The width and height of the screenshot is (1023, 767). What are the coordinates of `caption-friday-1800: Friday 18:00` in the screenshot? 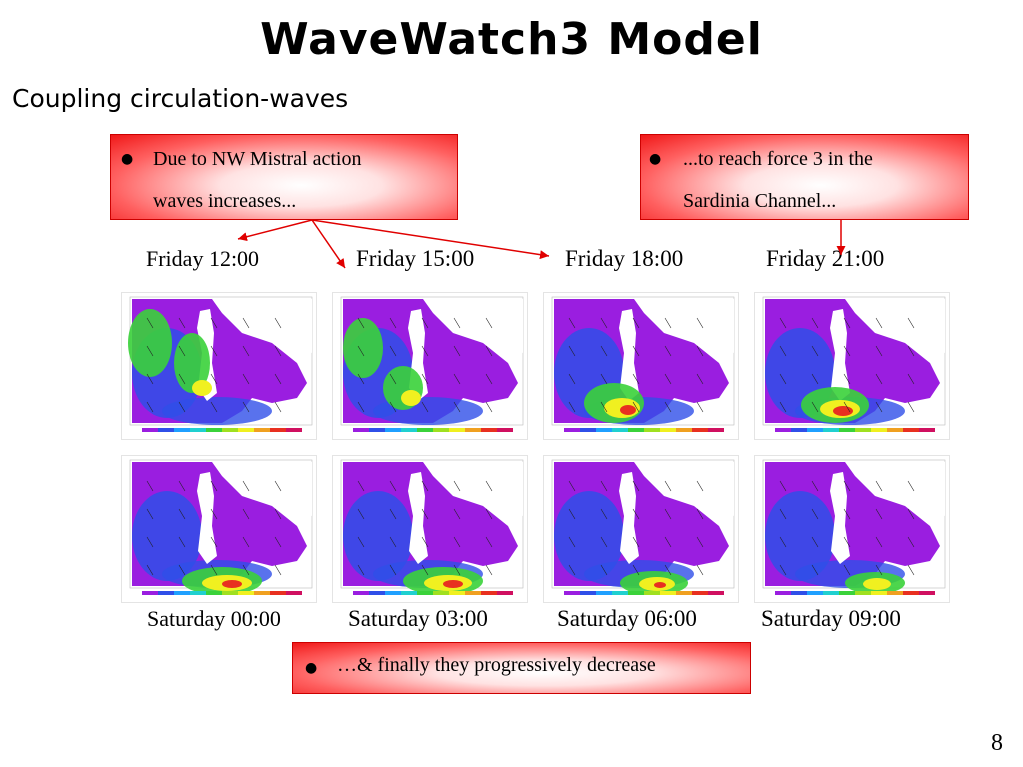 It's located at (624, 258).